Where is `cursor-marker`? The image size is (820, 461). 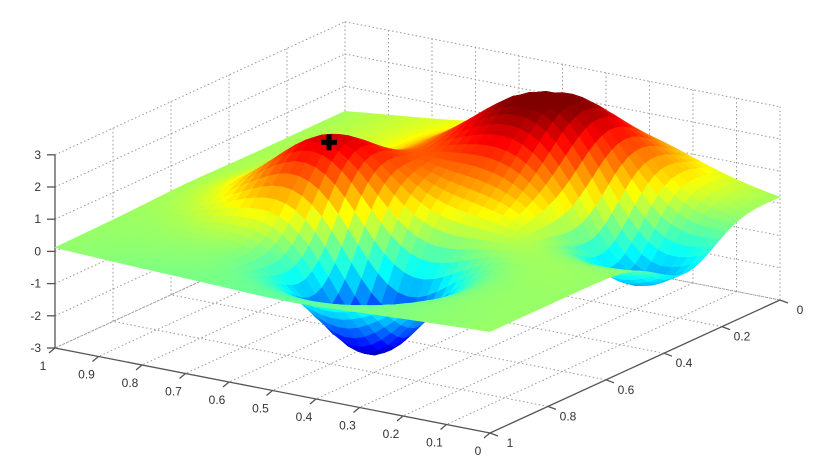 cursor-marker is located at coordinates (329, 142).